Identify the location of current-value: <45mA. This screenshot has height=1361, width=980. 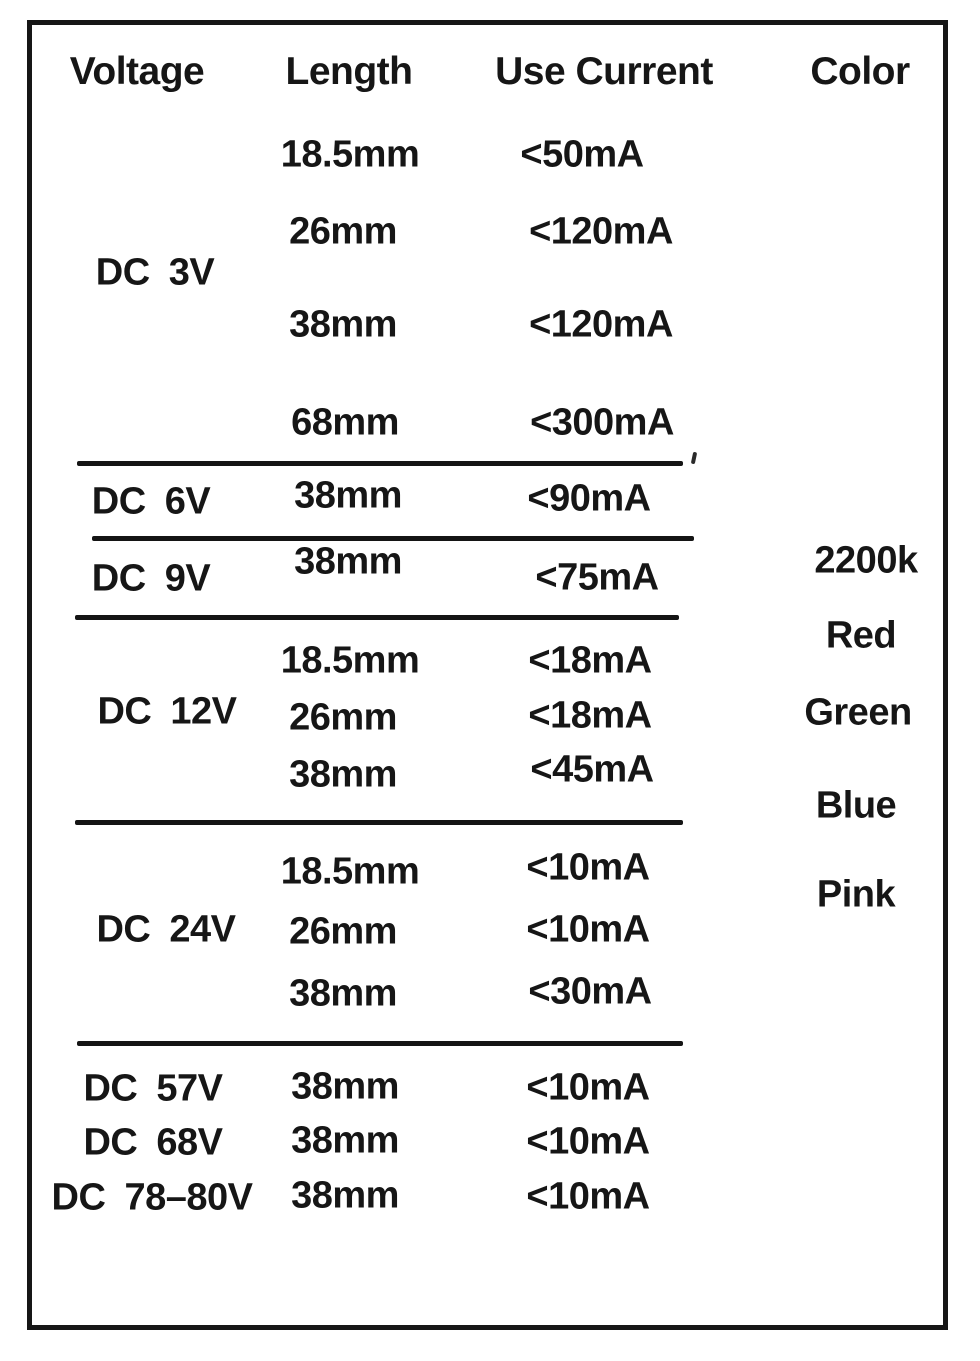
(592, 769).